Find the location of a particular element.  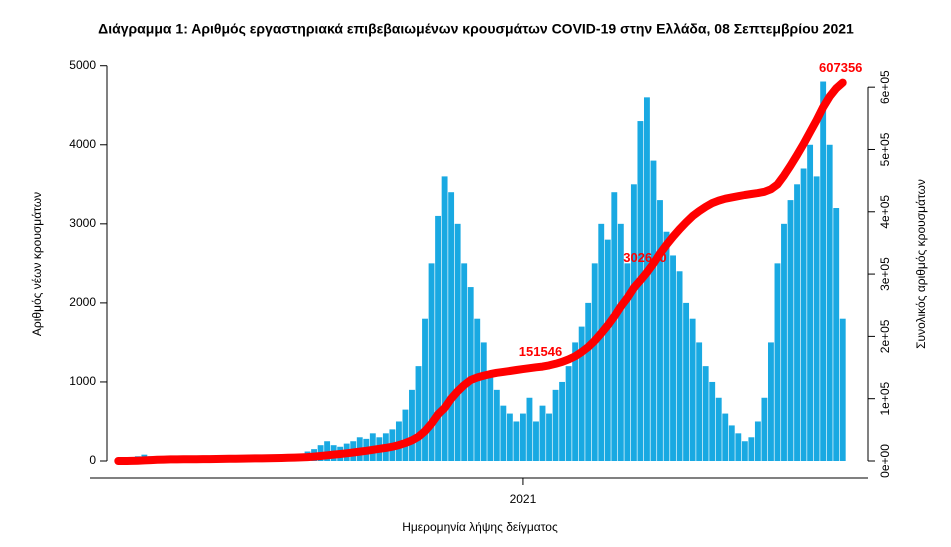

y2-tick-label: 5e+05 is located at coordinates (885, 149).